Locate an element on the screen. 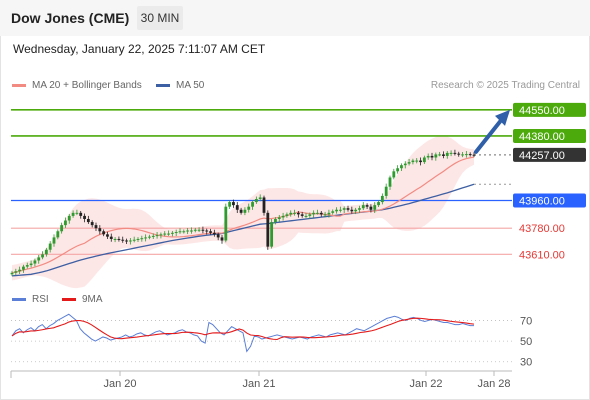 Image resolution: width=590 pixels, height=400 pixels. level-tag-44550.00 is located at coordinates (549, 109).